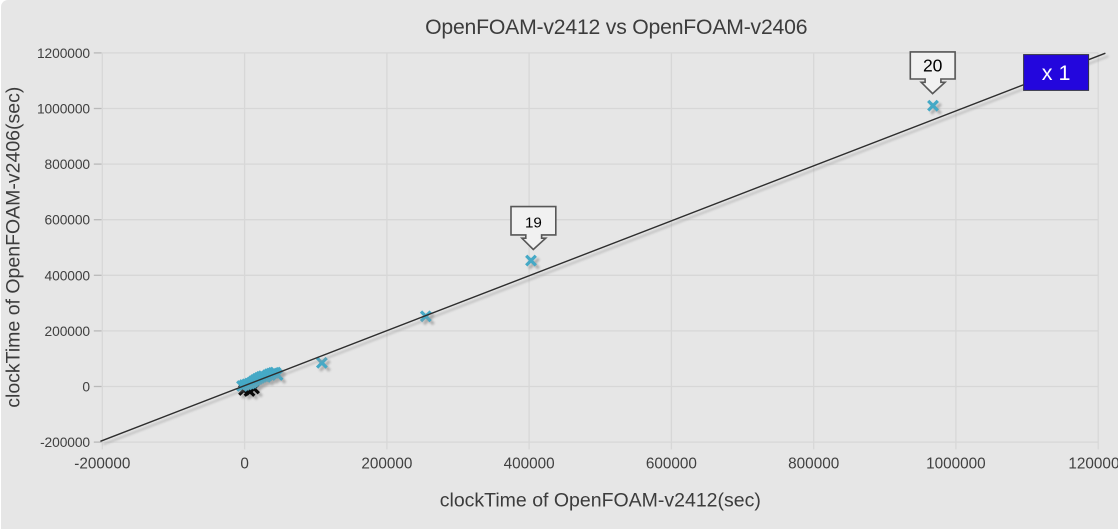 The height and width of the screenshot is (531, 1118). What do you see at coordinates (1056, 73) in the screenshot?
I see `svg-text: x 1` at bounding box center [1056, 73].